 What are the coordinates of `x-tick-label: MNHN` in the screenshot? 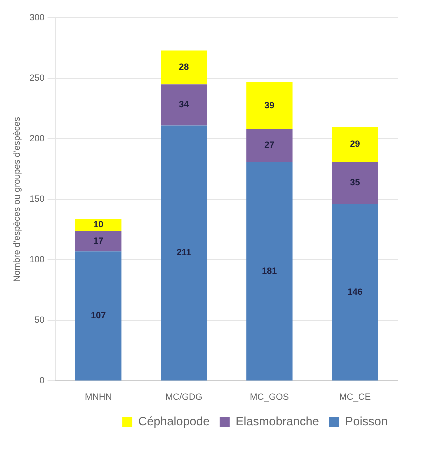 It's located at (98, 397).